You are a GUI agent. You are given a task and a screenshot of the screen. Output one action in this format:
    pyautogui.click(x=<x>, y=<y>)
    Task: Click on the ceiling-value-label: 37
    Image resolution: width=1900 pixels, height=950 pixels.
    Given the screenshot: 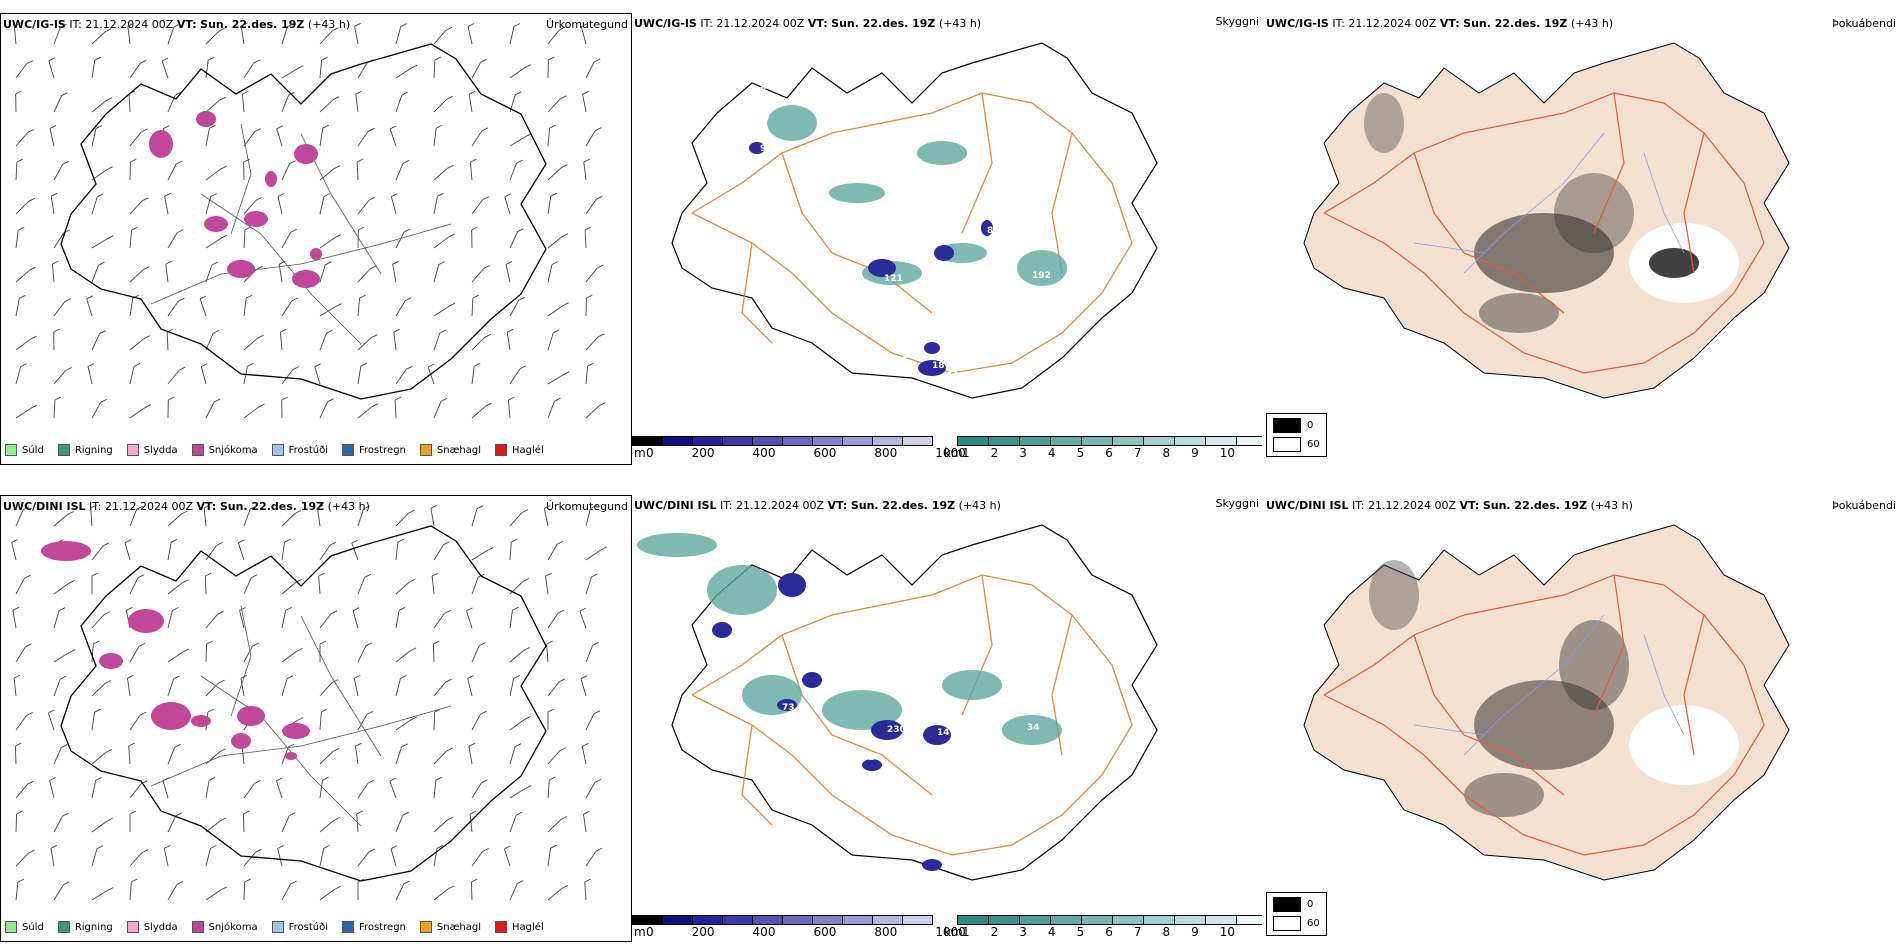 What is the action you would take?
    pyautogui.click(x=953, y=371)
    